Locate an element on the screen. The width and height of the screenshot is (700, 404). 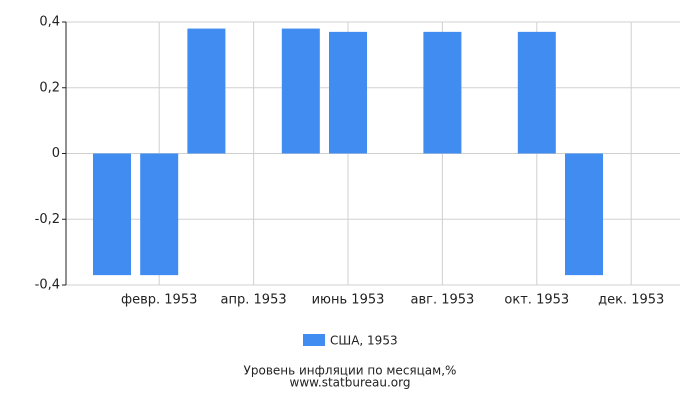
x-tick-label: июнь 1953 is located at coordinates (348, 300).